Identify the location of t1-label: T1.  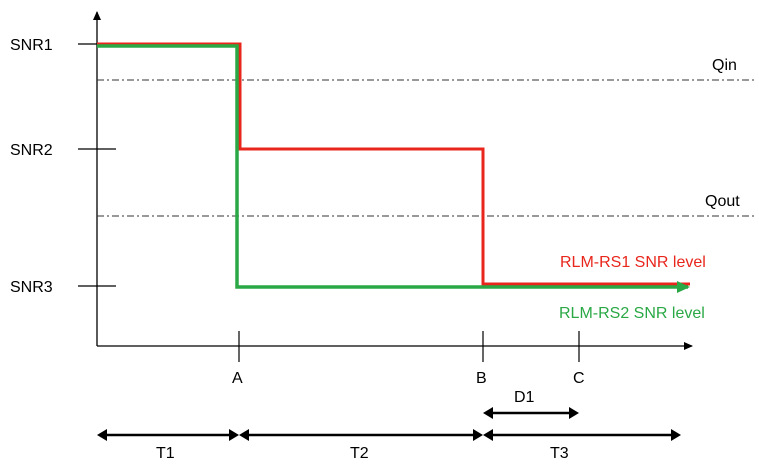
(165, 453).